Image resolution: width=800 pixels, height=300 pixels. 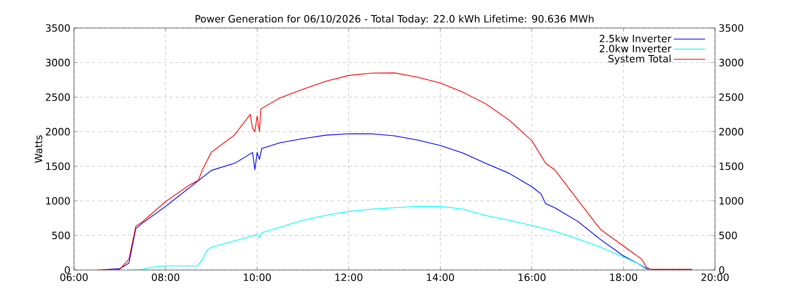 What do you see at coordinates (58, 28) in the screenshot?
I see `y-tick-label: 3500` at bounding box center [58, 28].